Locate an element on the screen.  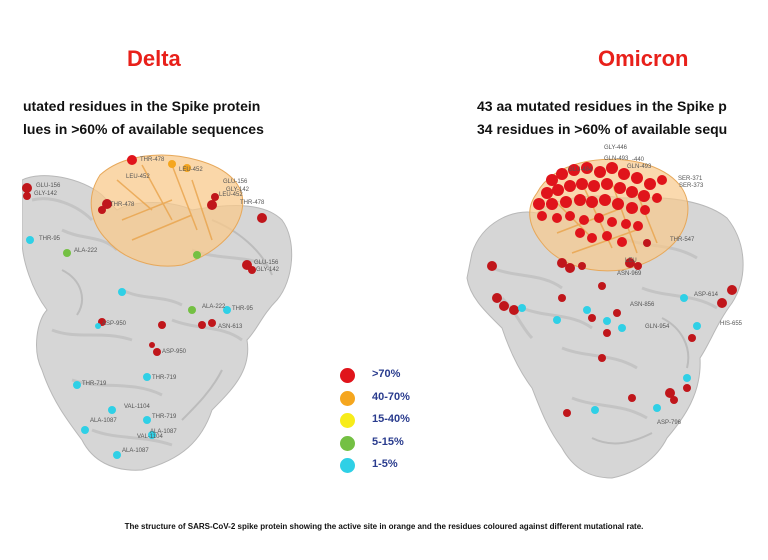
omicron-subtitle-line-1: 43 aa mutated residues in the Spike p is located at coordinates (602, 106).